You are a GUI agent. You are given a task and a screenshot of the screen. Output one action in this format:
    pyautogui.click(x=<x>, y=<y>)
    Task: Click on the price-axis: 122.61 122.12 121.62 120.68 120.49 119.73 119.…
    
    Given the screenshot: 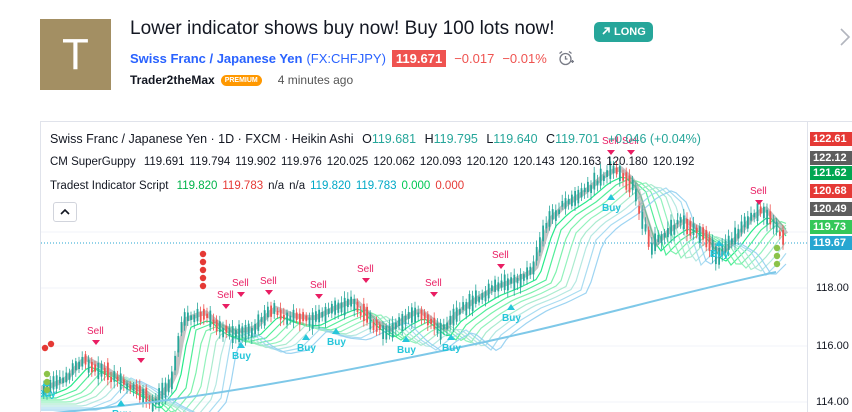 What is the action you would take?
    pyautogui.click(x=829, y=267)
    